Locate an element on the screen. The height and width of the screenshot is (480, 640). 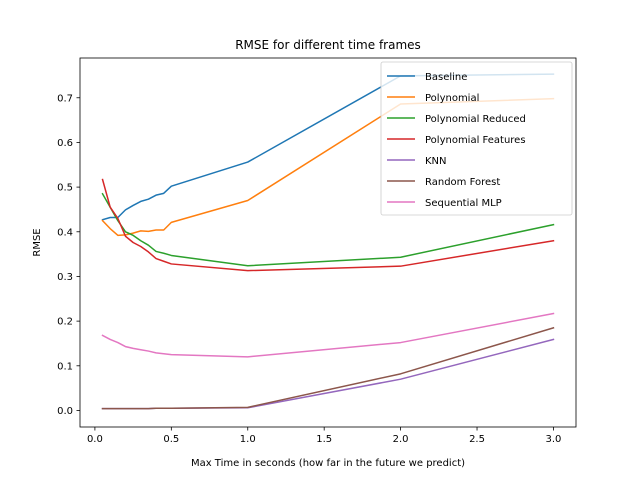
y-tick-label: 0.7 is located at coordinates (65, 98).